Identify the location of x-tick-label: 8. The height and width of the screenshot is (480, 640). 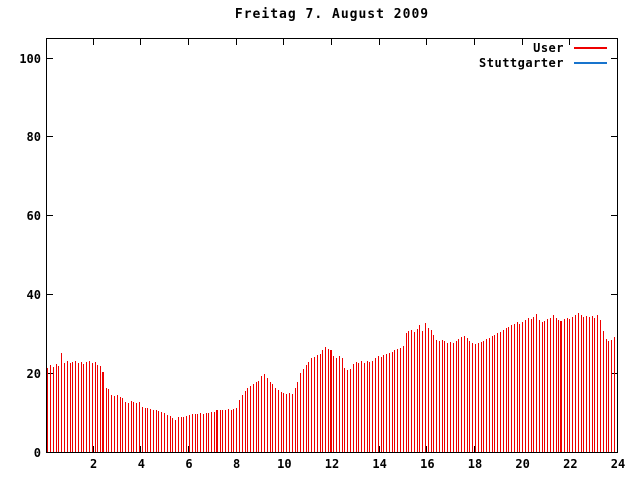
(237, 464).